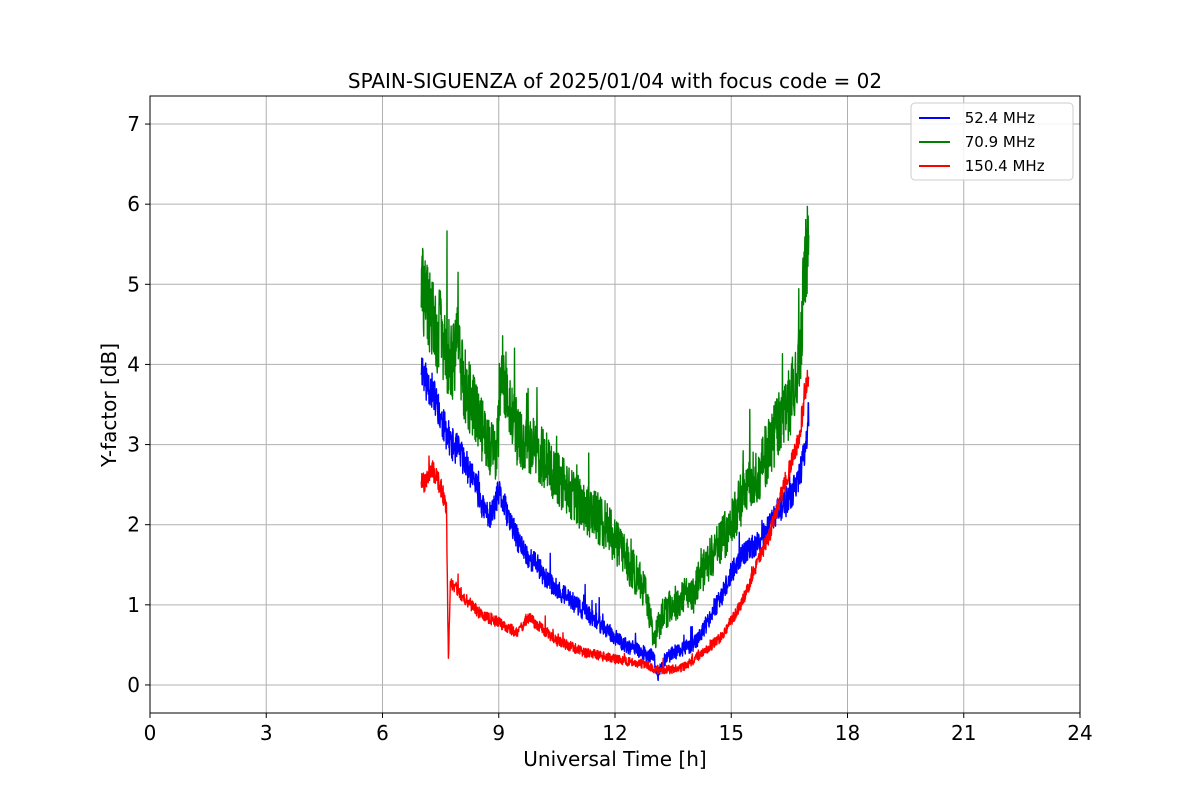 The width and height of the screenshot is (1200, 804). Describe the element at coordinates (1079, 733) in the screenshot. I see `x-tick-label: 24` at that location.